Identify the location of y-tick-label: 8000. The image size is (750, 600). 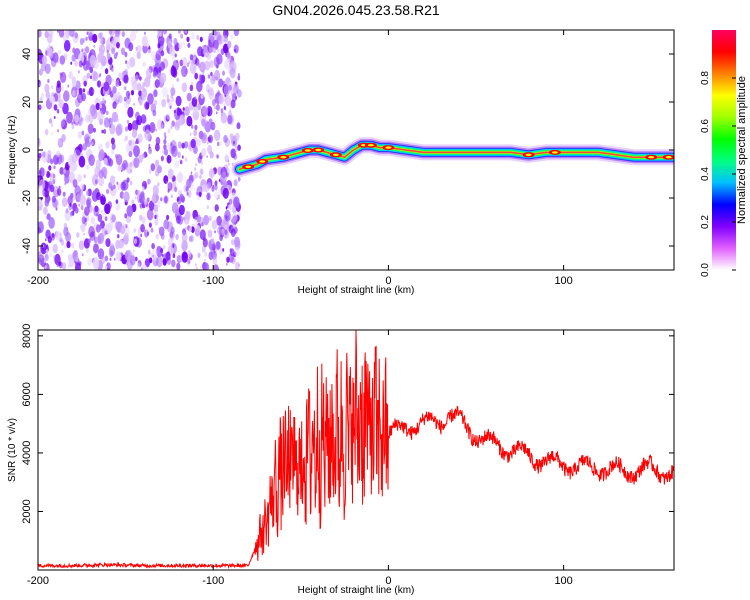
(27, 336).